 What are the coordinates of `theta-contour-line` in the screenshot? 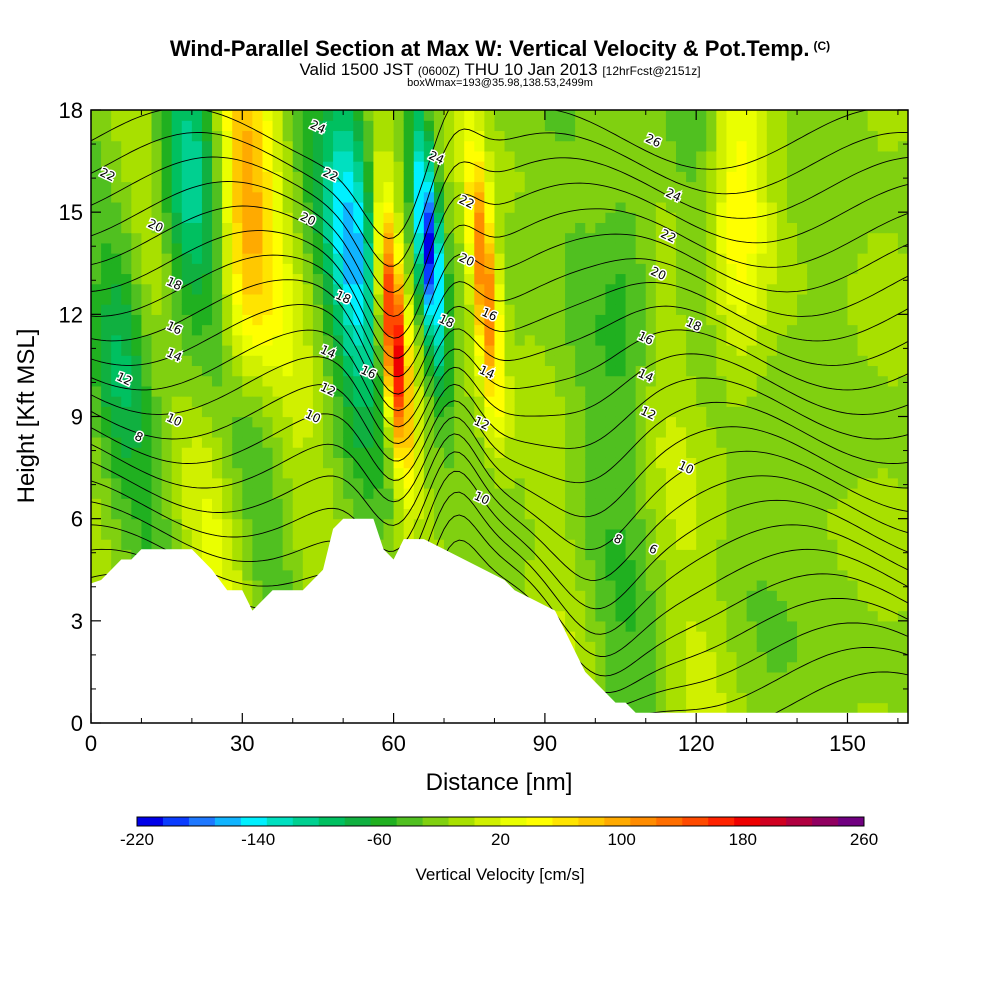 It's located at (499, 337).